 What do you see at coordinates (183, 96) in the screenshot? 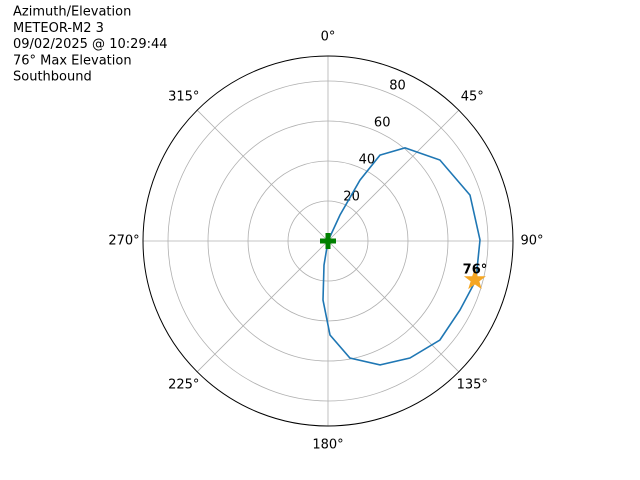
I see `theta-tick-label: 315°` at bounding box center [183, 96].